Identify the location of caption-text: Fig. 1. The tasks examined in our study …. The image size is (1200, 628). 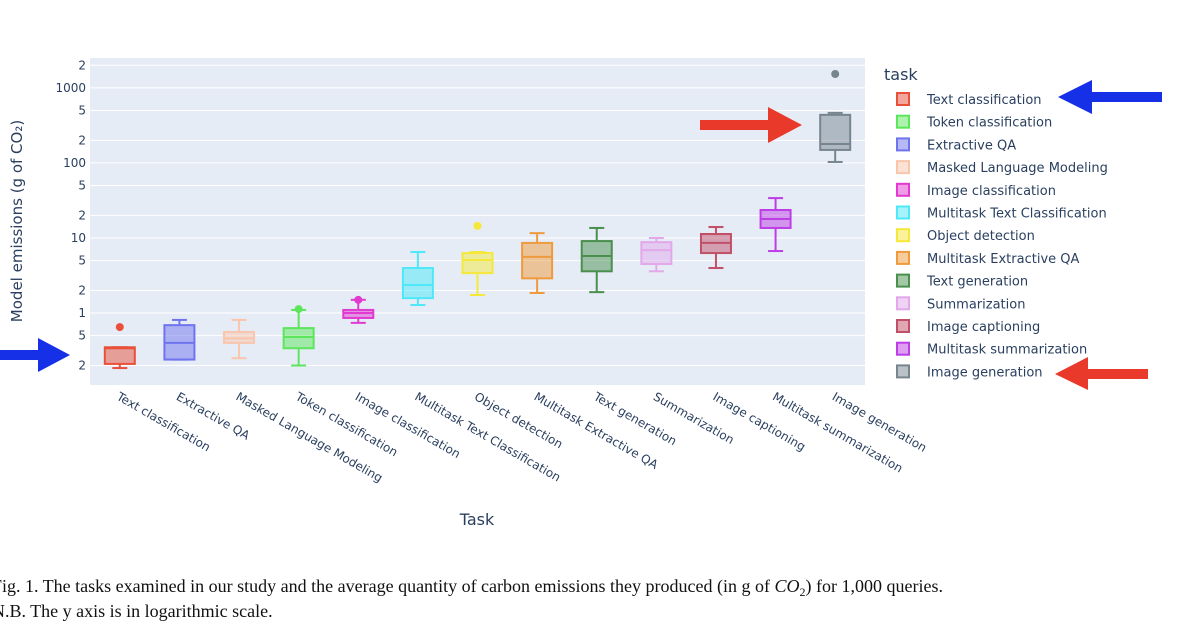
(387, 586).